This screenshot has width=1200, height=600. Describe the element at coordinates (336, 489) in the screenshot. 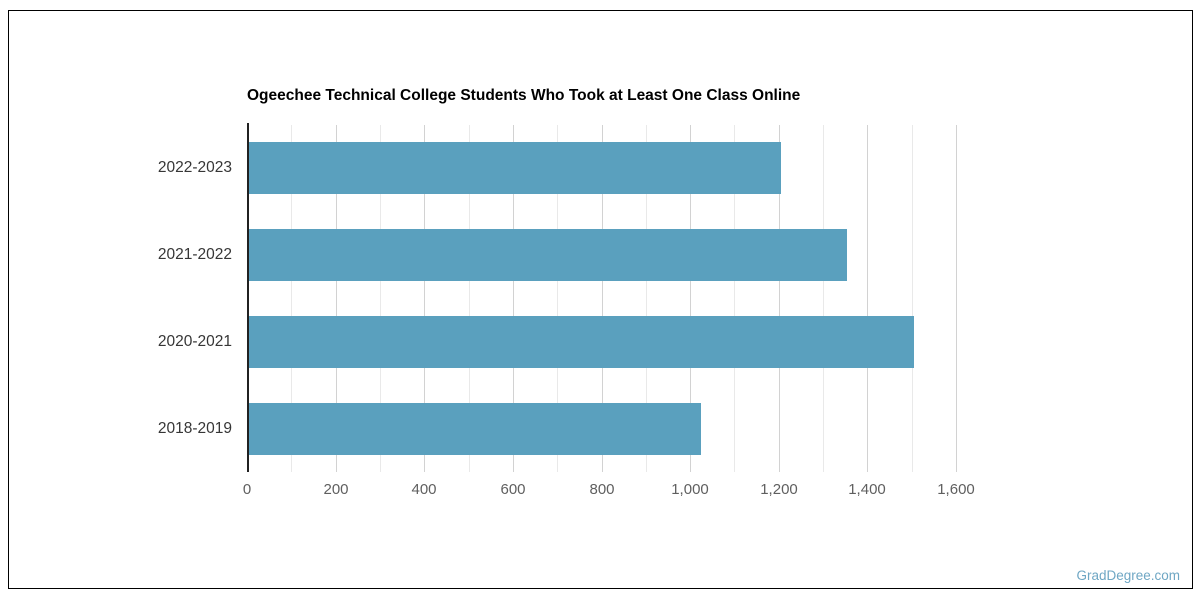

I see `x-axis-tick-label-200: 200` at that location.